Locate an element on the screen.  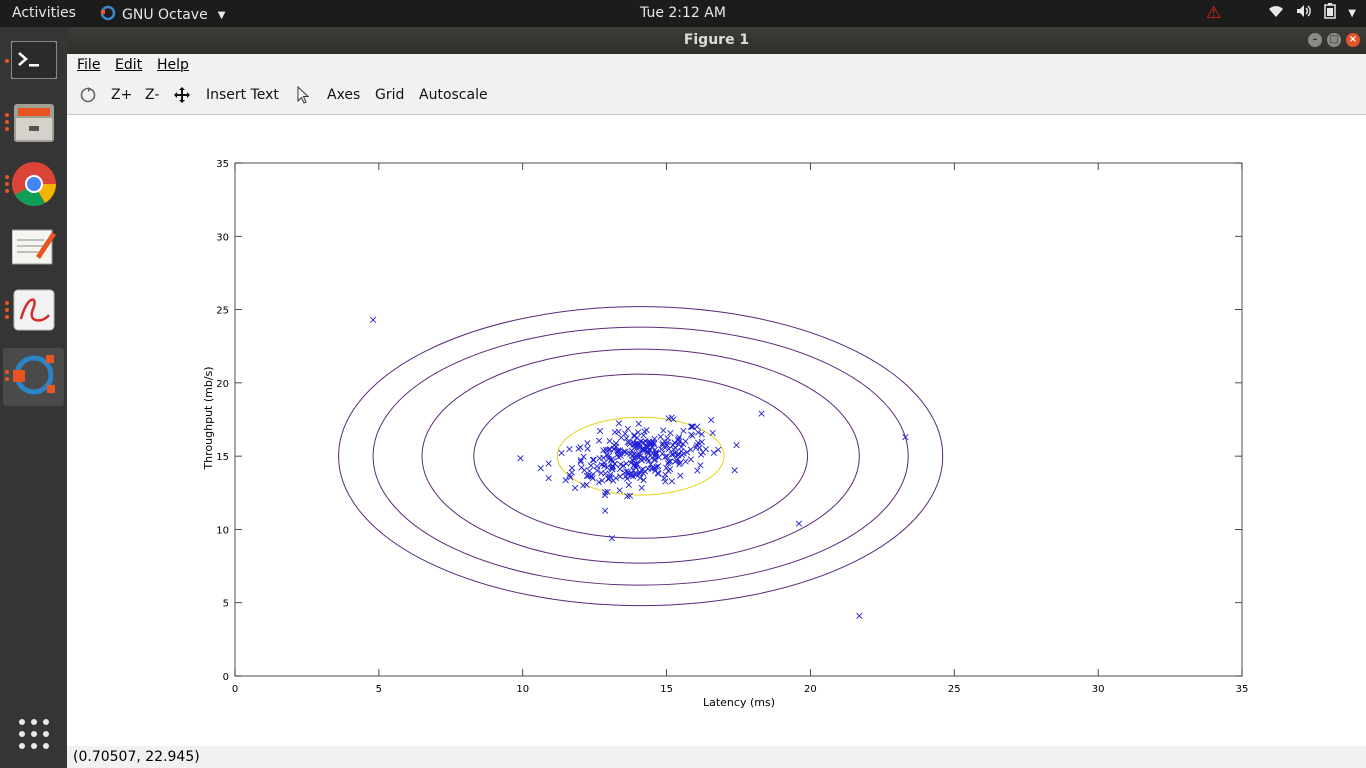
pan-icon is located at coordinates (182, 95).